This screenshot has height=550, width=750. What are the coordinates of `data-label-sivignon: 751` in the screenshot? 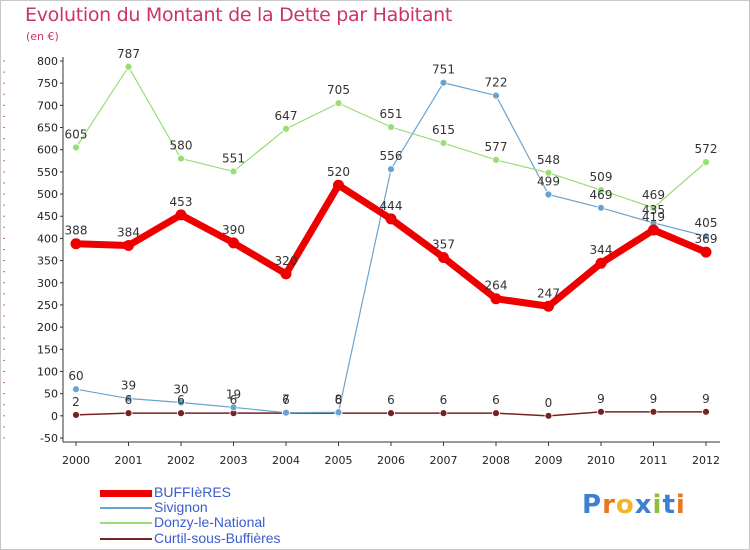 It's located at (443, 70).